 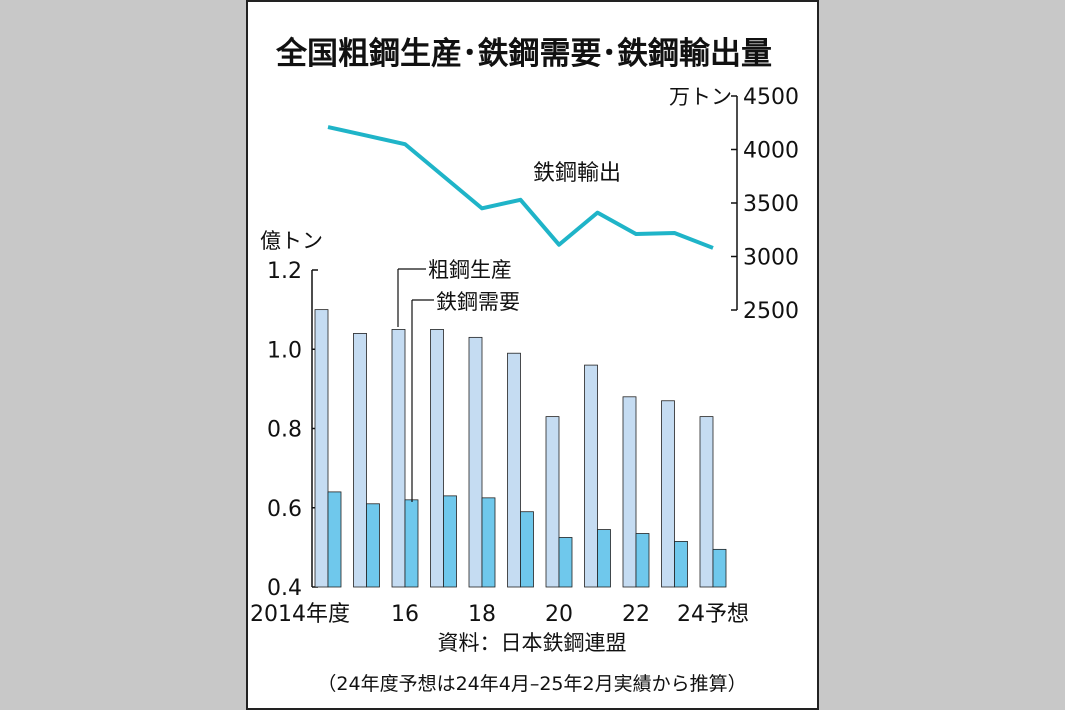 I want to click on chart-title: 全国粗鋼生産･鉄鋼需要･鉄鋼輸出量, so click(x=523, y=54).